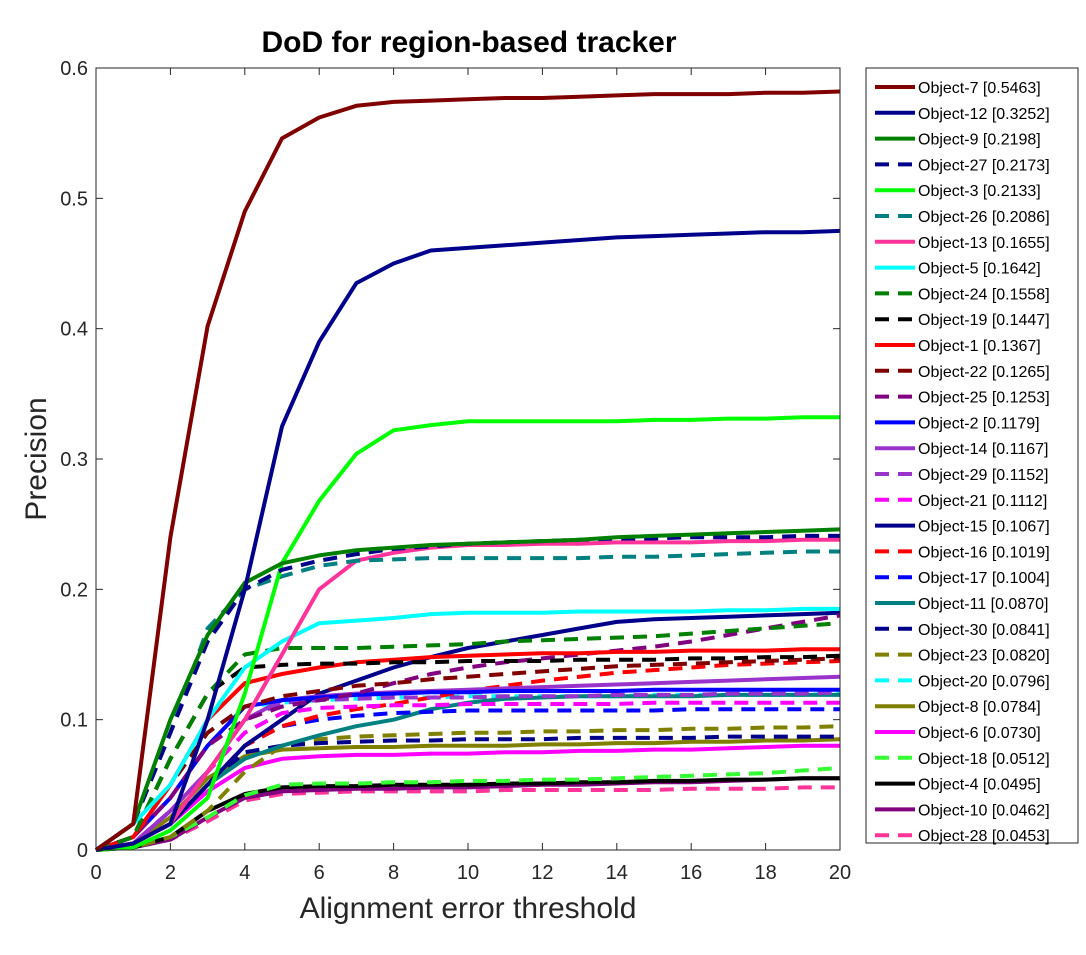 This screenshot has width=1086, height=955. What do you see at coordinates (984, 810) in the screenshot?
I see `legend-label: Object-10 [0.0462]` at bounding box center [984, 810].